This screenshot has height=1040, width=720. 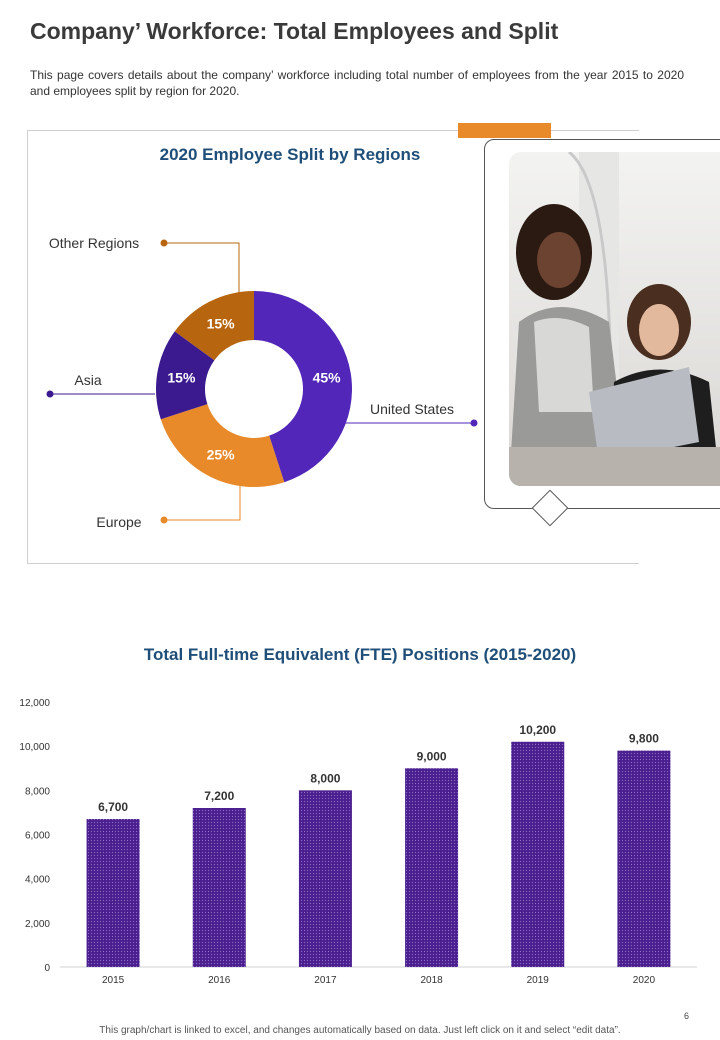 What do you see at coordinates (474, 423) in the screenshot?
I see `leader-dot-us` at bounding box center [474, 423].